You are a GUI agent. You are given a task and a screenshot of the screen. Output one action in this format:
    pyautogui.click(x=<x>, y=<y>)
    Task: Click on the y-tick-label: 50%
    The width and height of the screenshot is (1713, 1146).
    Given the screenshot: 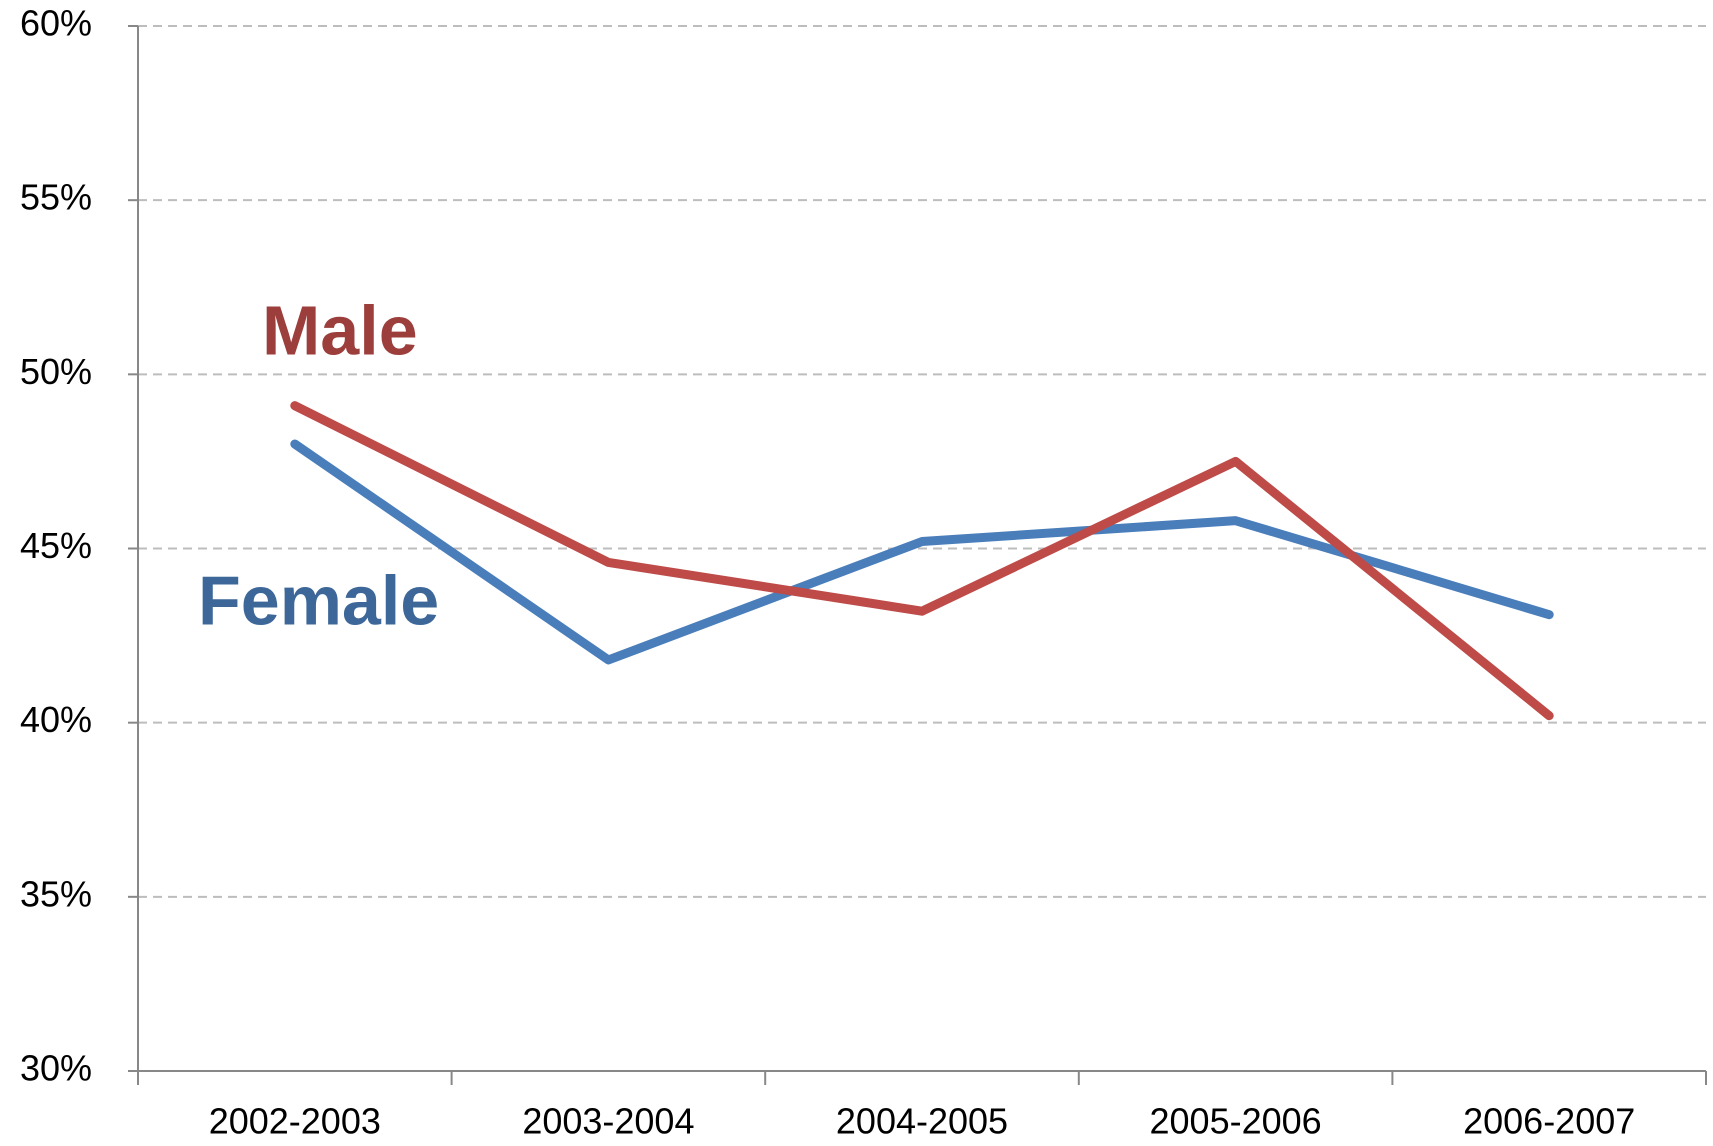 What is the action you would take?
    pyautogui.click(x=56, y=371)
    